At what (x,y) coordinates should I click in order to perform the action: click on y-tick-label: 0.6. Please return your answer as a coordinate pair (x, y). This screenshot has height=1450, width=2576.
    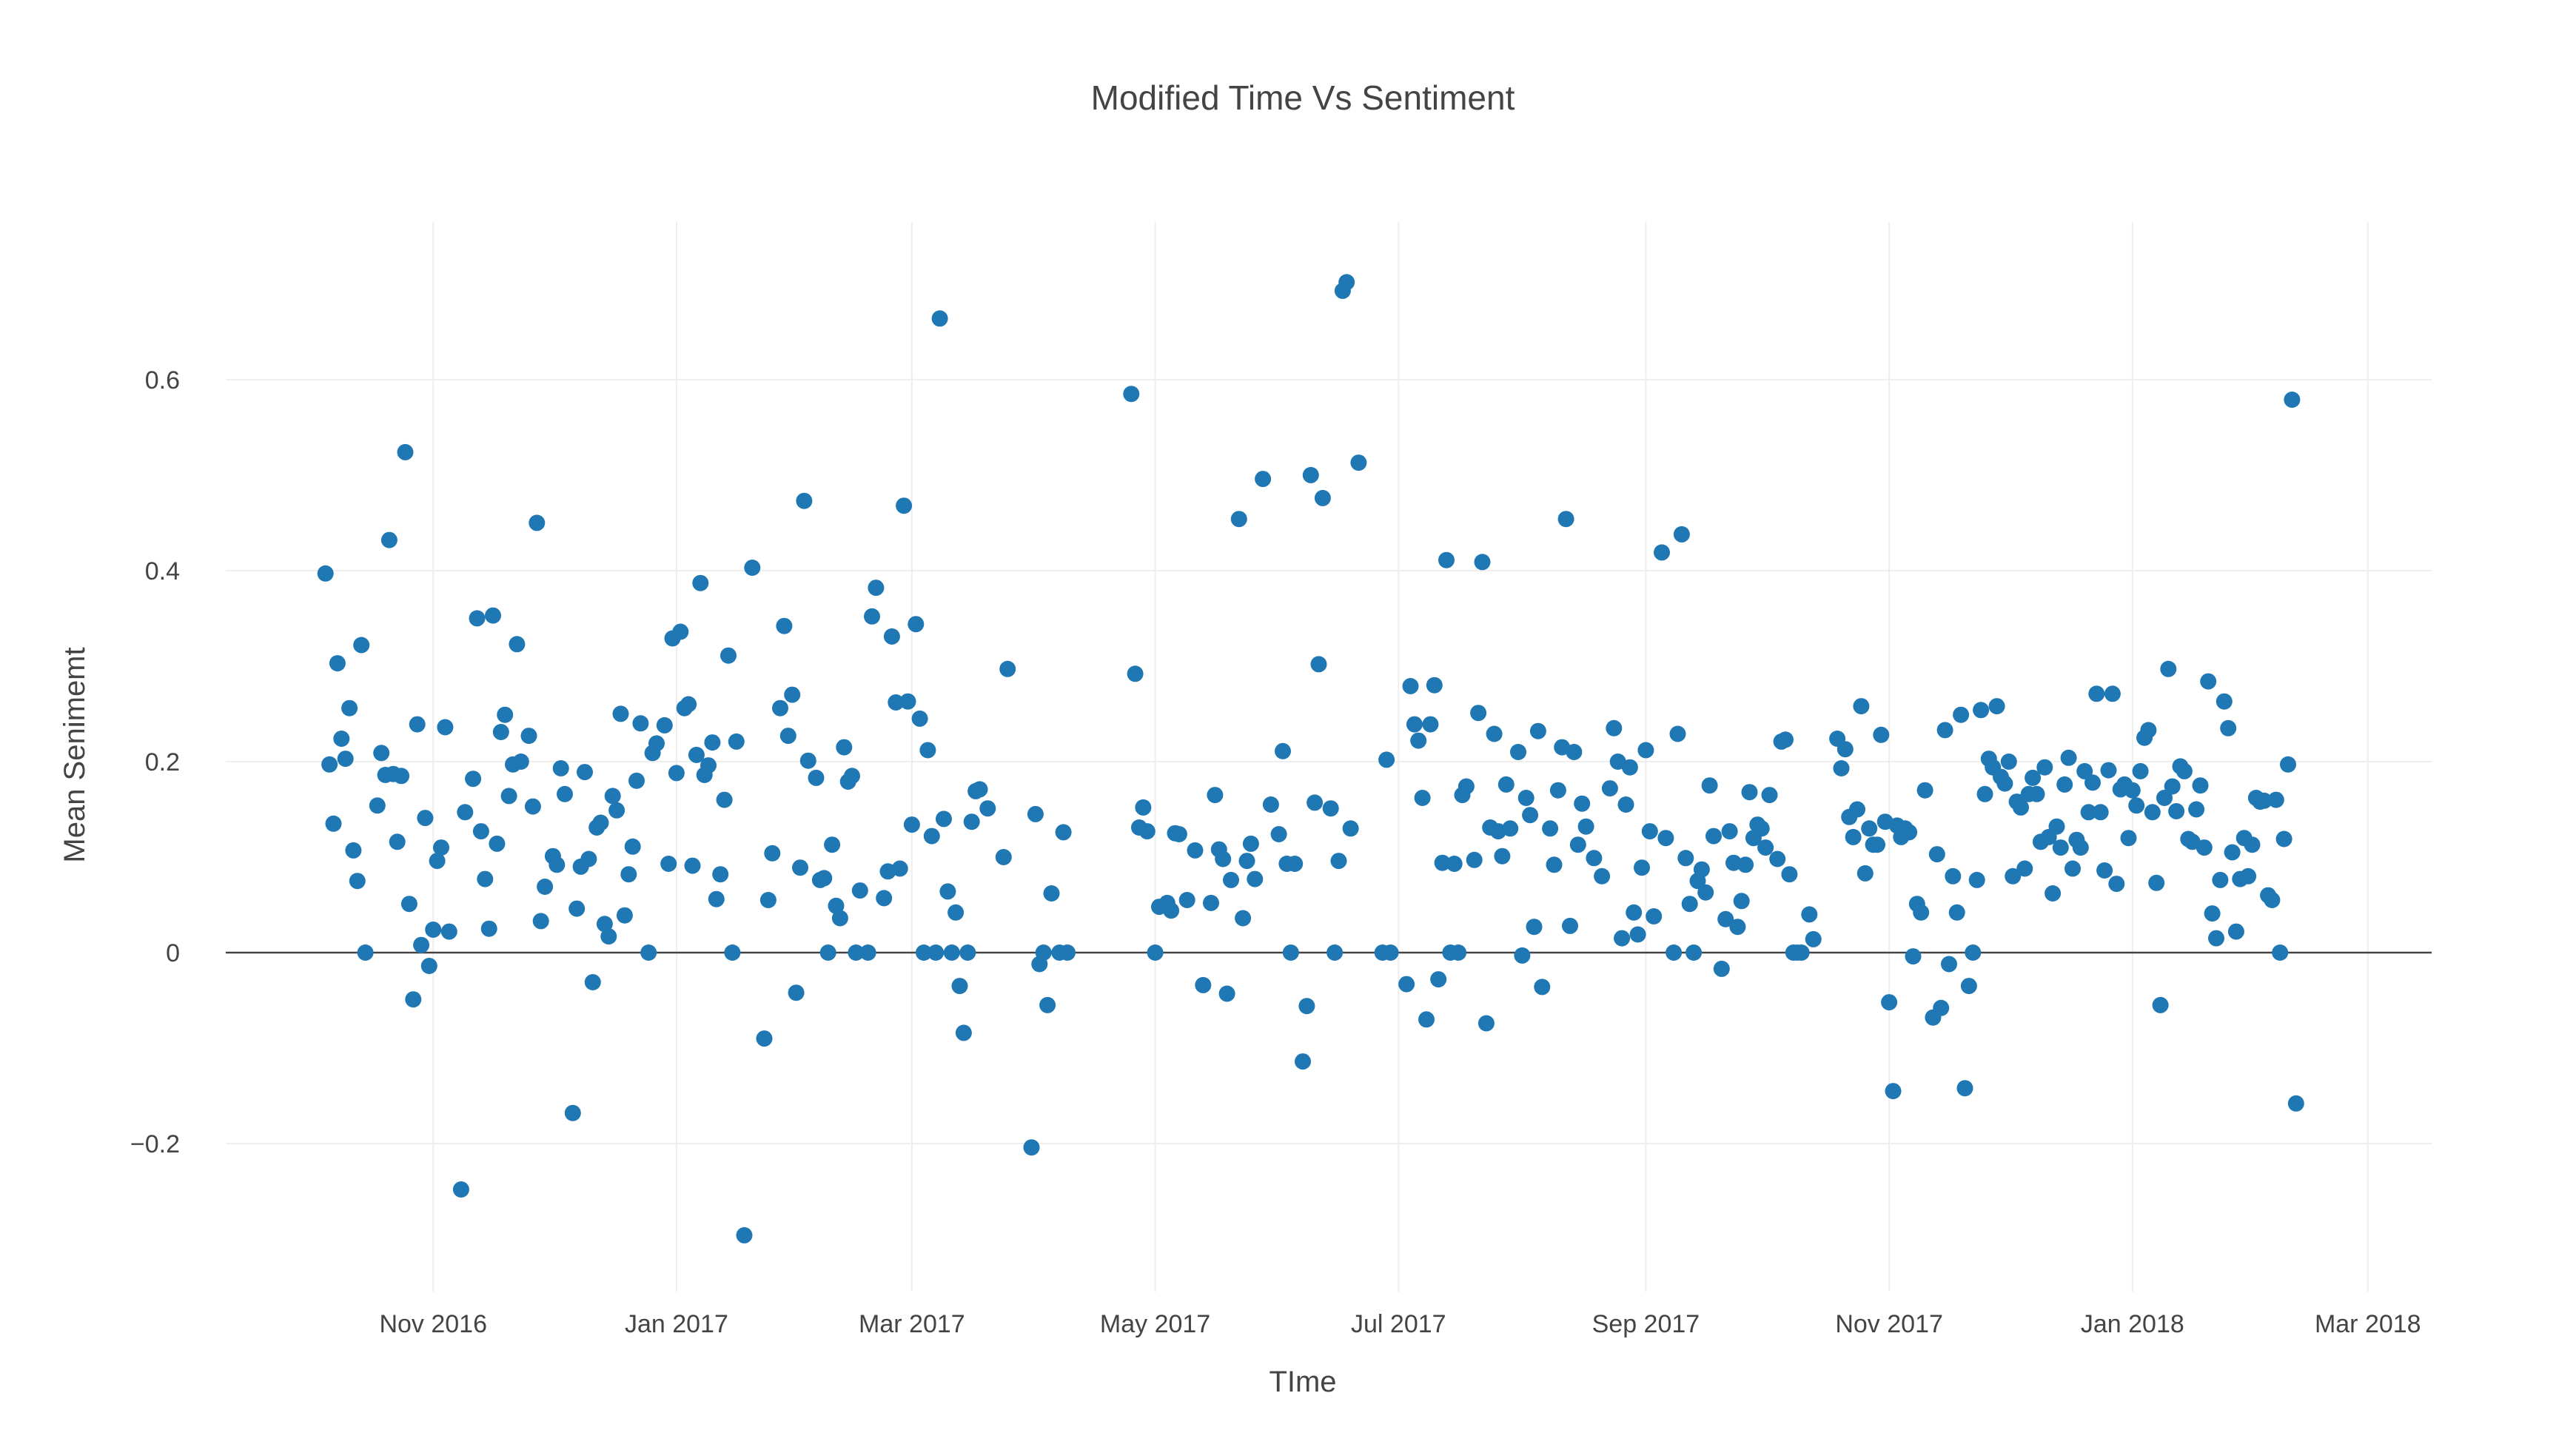
    Looking at the image, I should click on (162, 380).